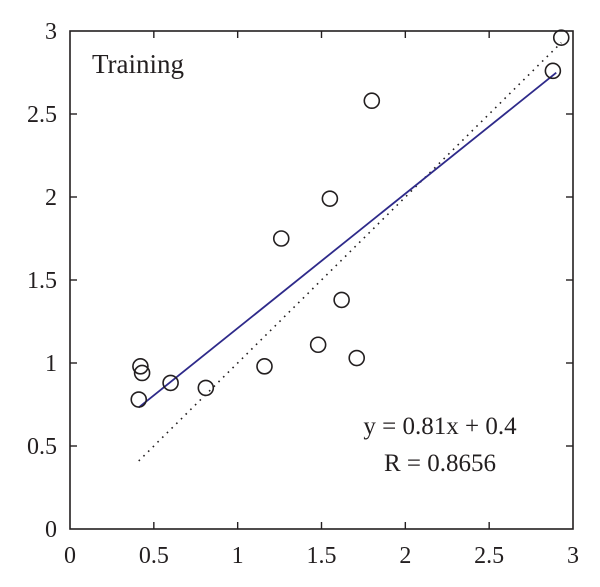 This screenshot has height=587, width=600. I want to click on y-tick-label: 3, so click(51, 32).